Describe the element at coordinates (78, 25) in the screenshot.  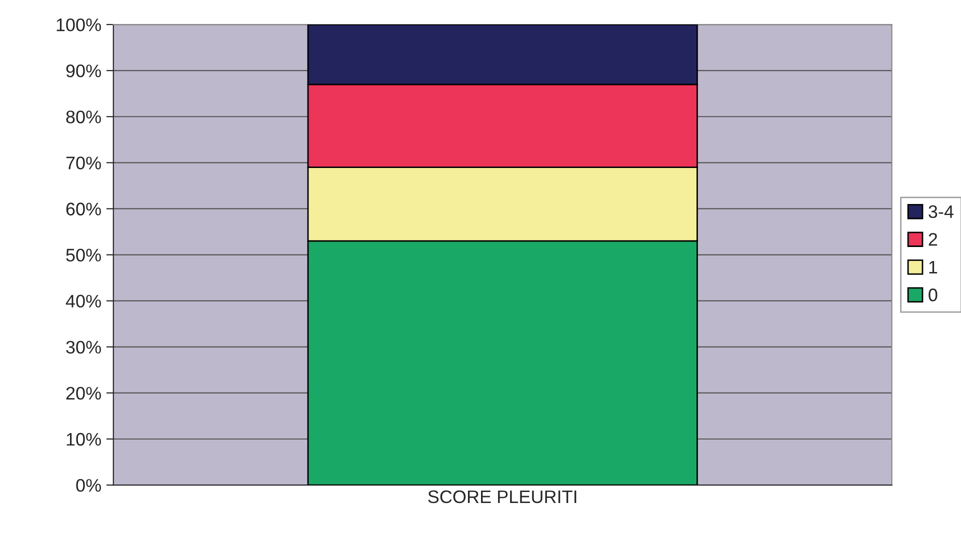
I see `y-tick-label: 100%` at that location.